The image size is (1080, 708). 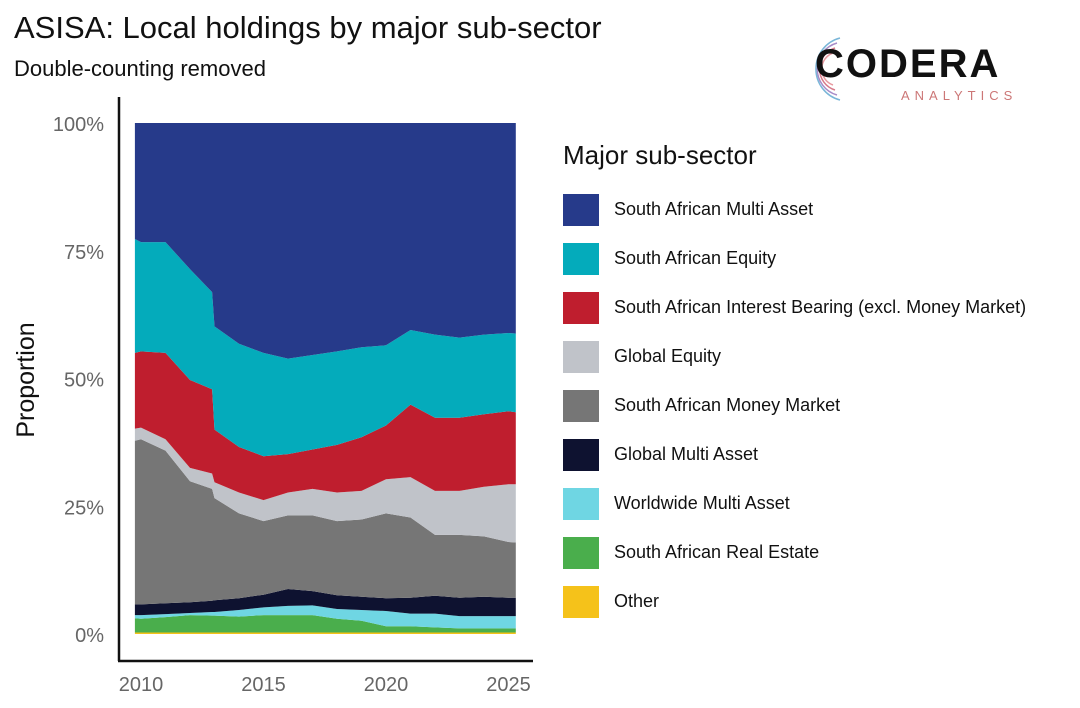 I want to click on x-tick-label: 2015, so click(x=263, y=685).